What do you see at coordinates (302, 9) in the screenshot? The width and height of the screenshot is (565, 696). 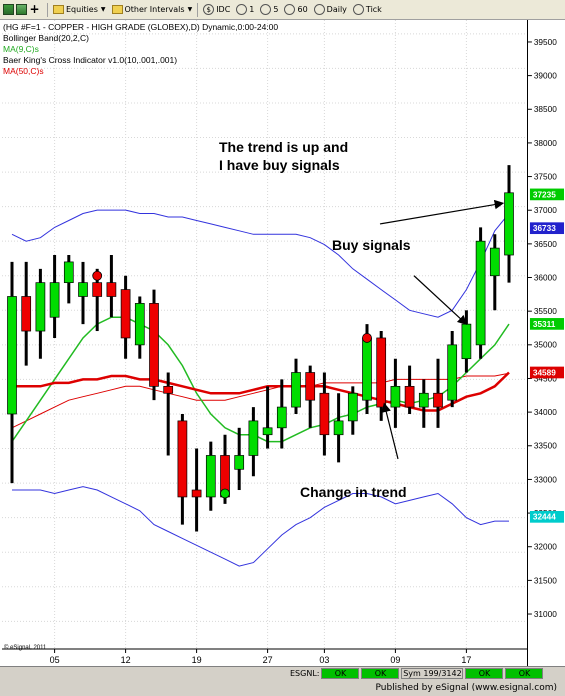 I see `interval-60-label: 60` at bounding box center [302, 9].